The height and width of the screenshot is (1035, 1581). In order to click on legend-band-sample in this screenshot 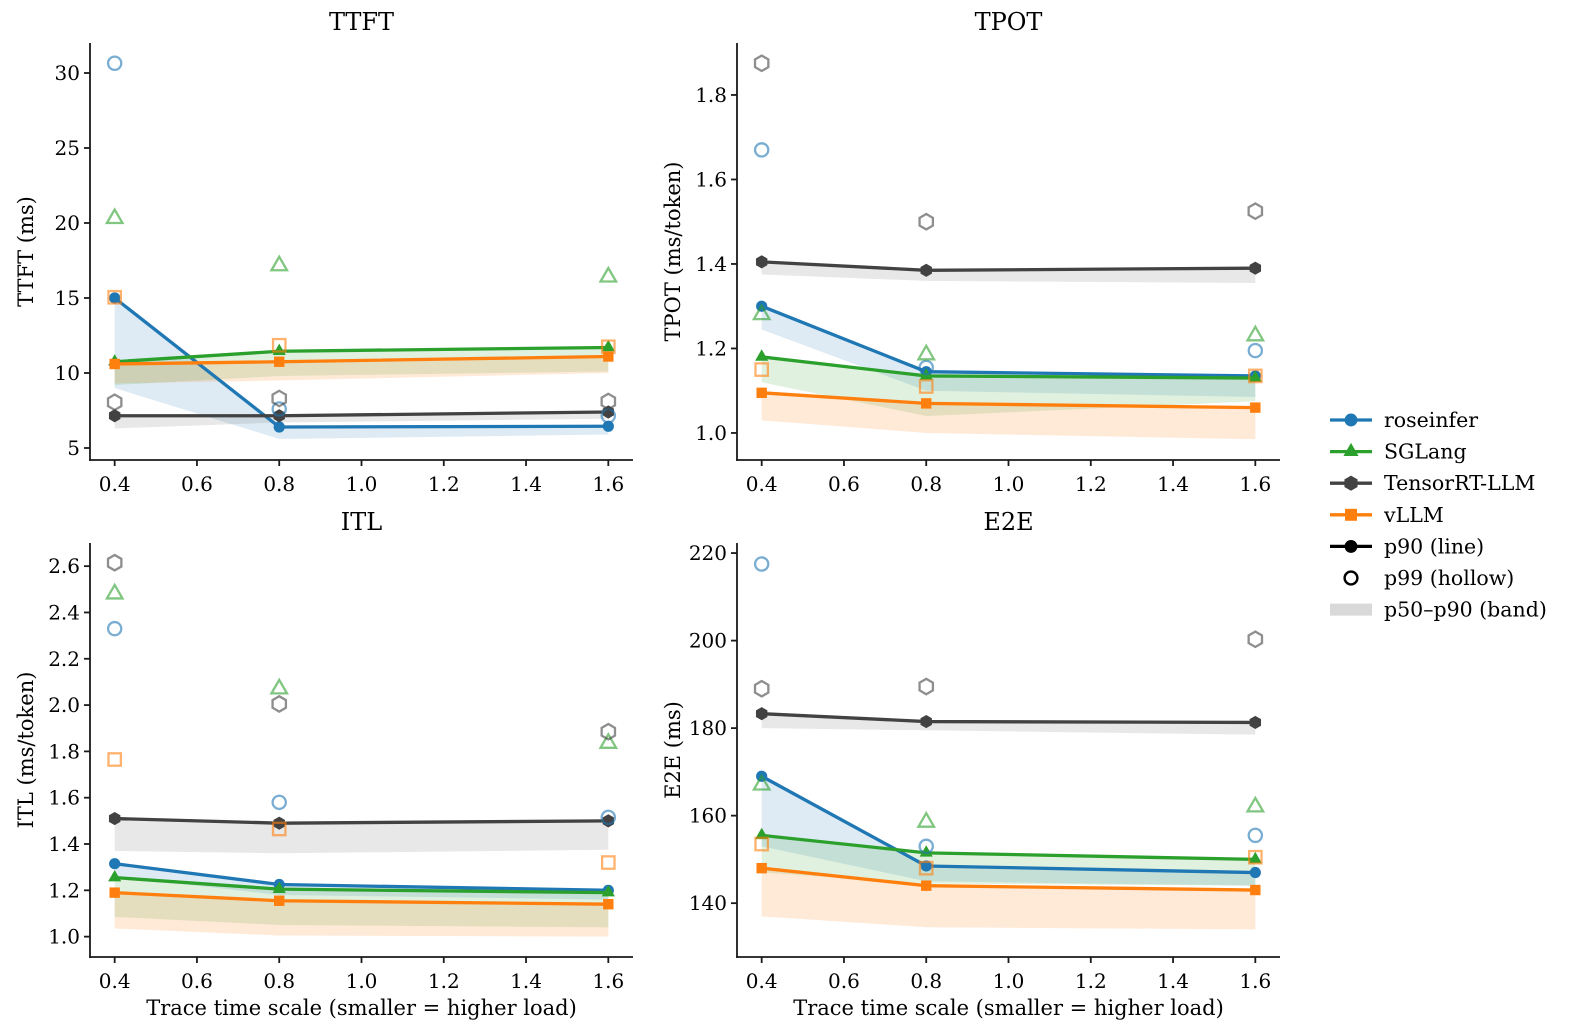, I will do `click(1351, 609)`.